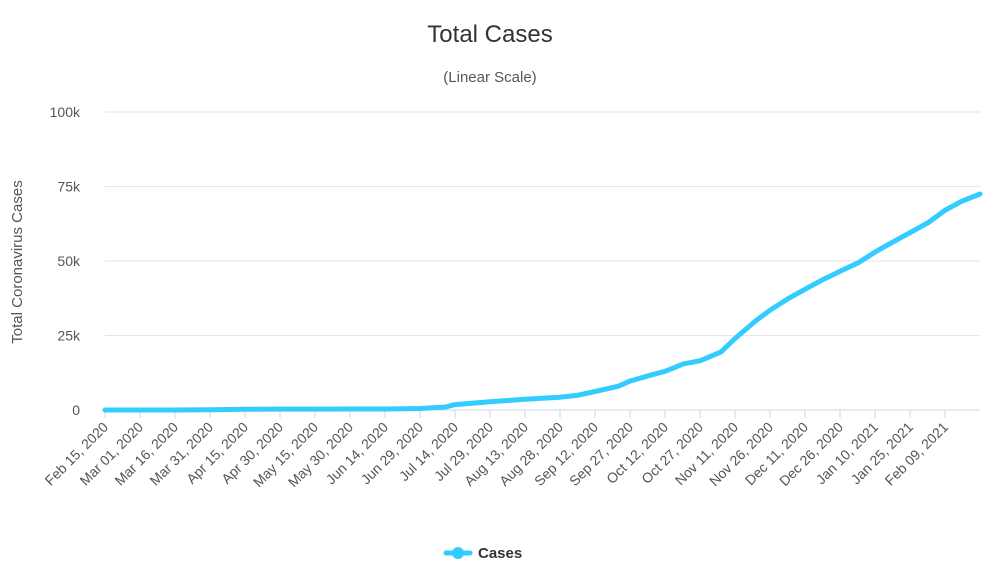  Describe the element at coordinates (69, 187) in the screenshot. I see `y-tick-label: 75k` at that location.